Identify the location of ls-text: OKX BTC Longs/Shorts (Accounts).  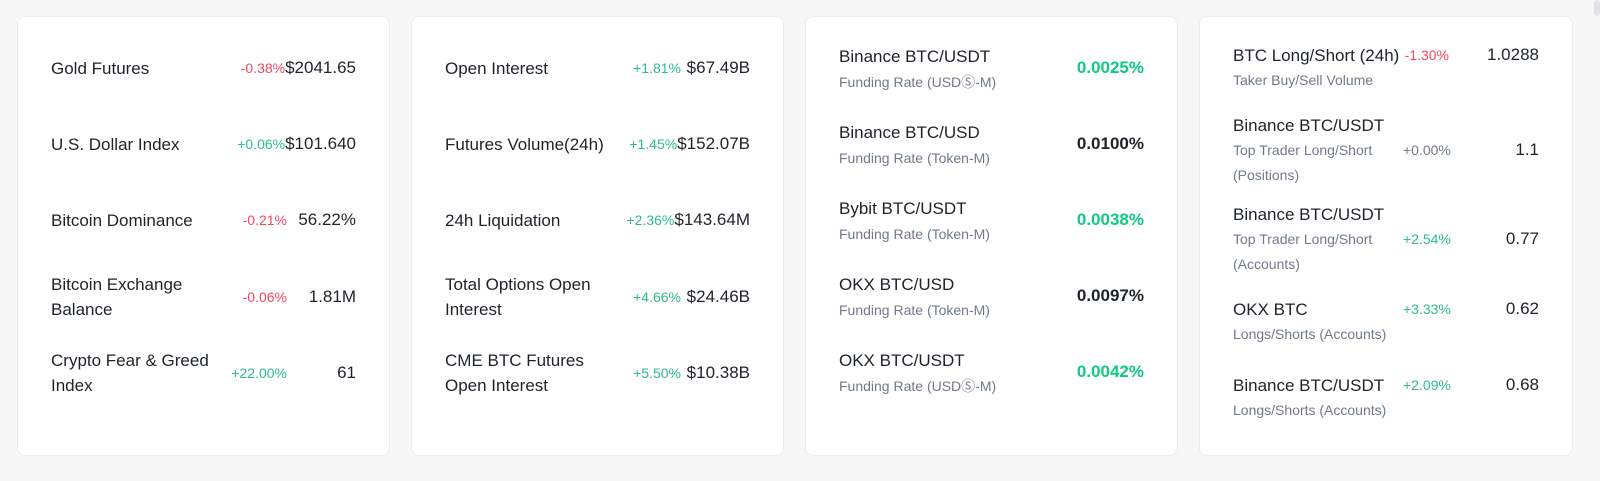
(1318, 322).